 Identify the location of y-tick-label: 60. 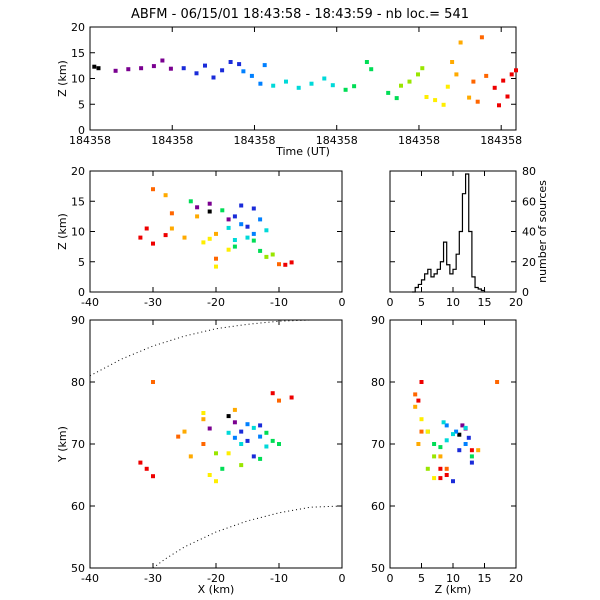
(378, 506).